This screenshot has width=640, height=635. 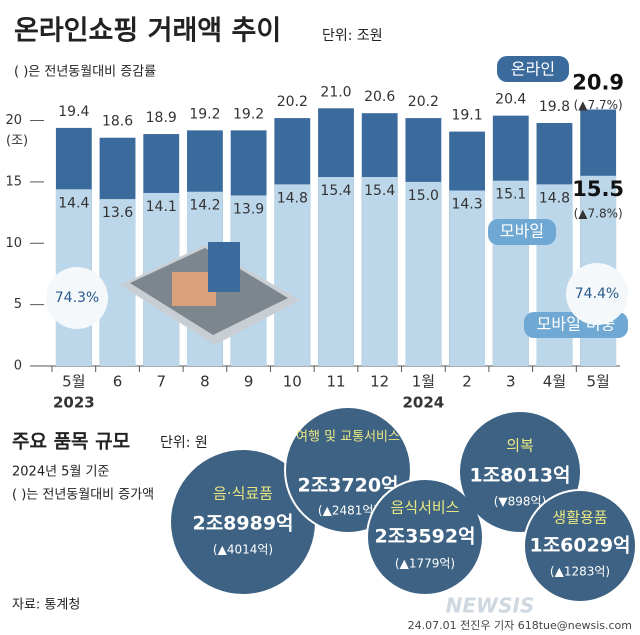 What do you see at coordinates (18, 304) in the screenshot?
I see `y-tick-label: 5` at bounding box center [18, 304].